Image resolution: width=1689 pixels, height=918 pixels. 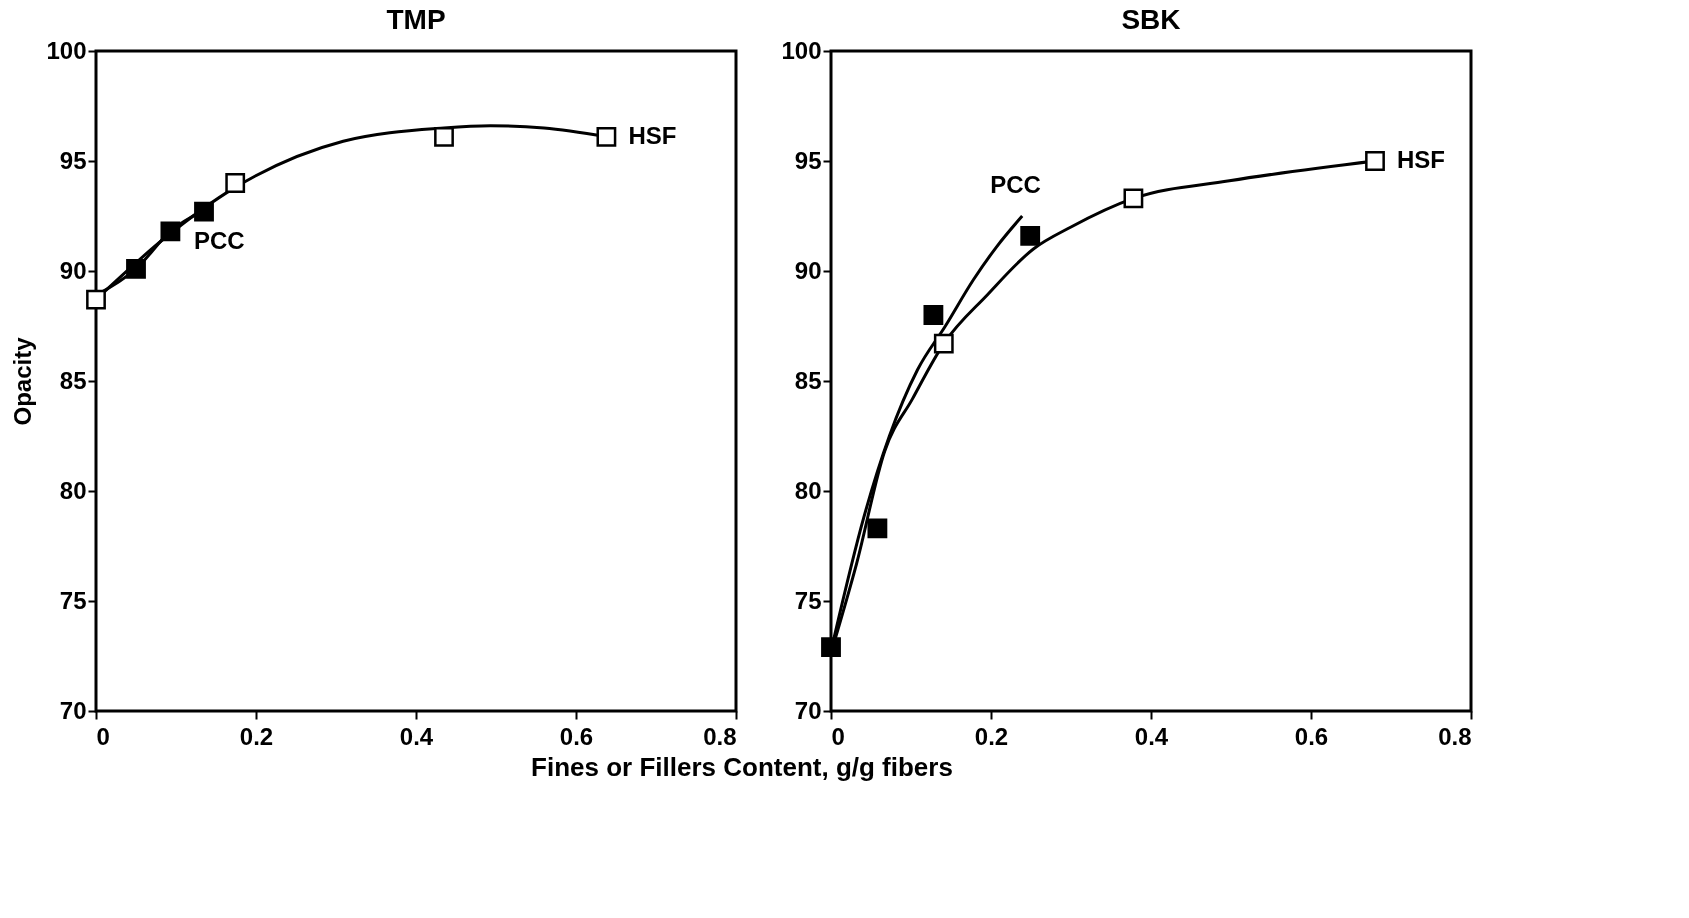 What do you see at coordinates (1151, 19) in the screenshot?
I see `chart-title: SBK` at bounding box center [1151, 19].